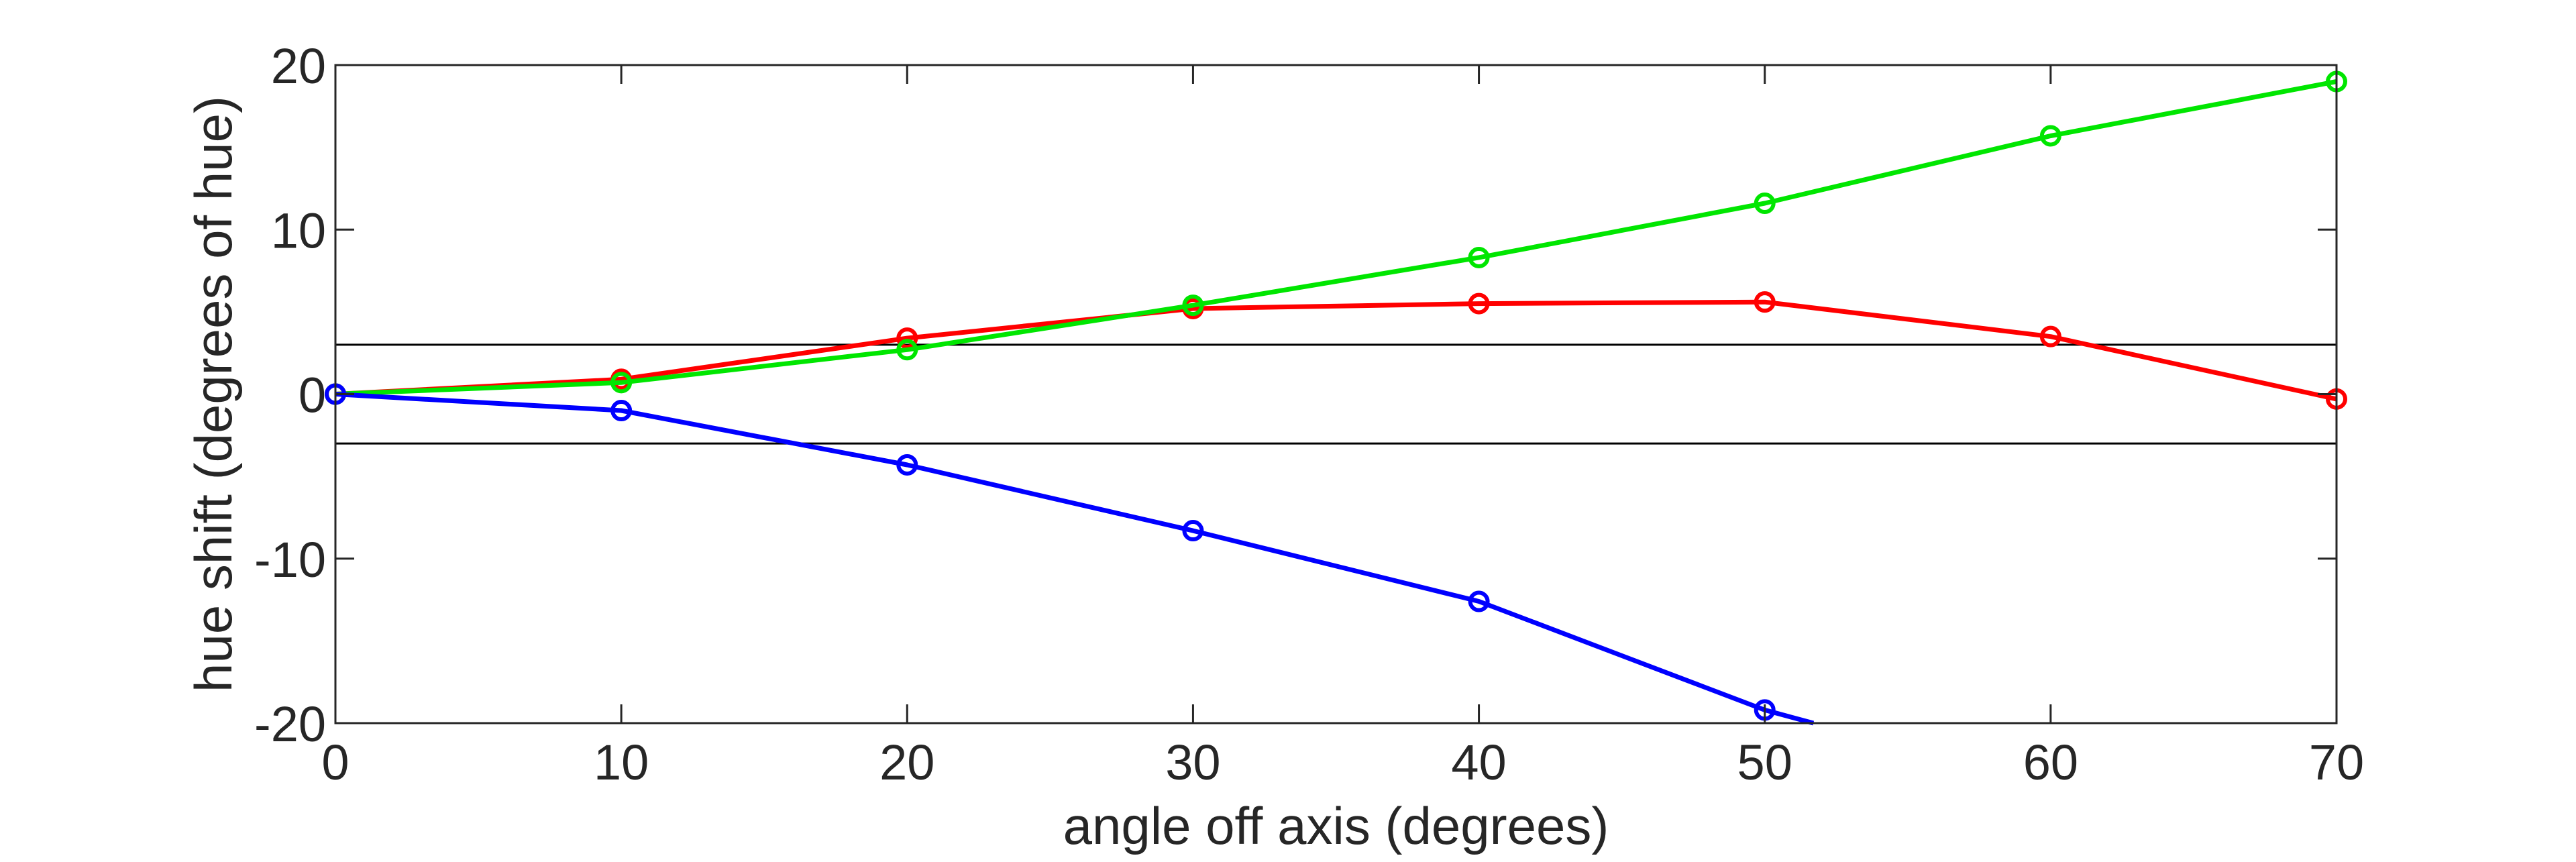 This screenshot has width=2576, height=862. Describe the element at coordinates (290, 560) in the screenshot. I see `y-tick-label: -10` at that location.